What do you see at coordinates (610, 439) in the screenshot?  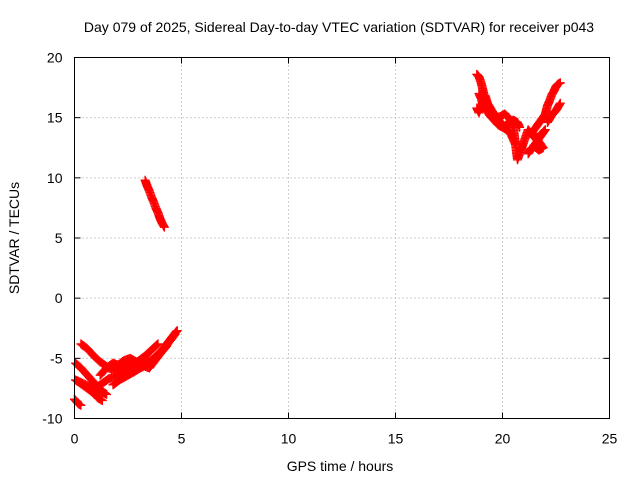 I see `x-tick-label: 25` at bounding box center [610, 439].